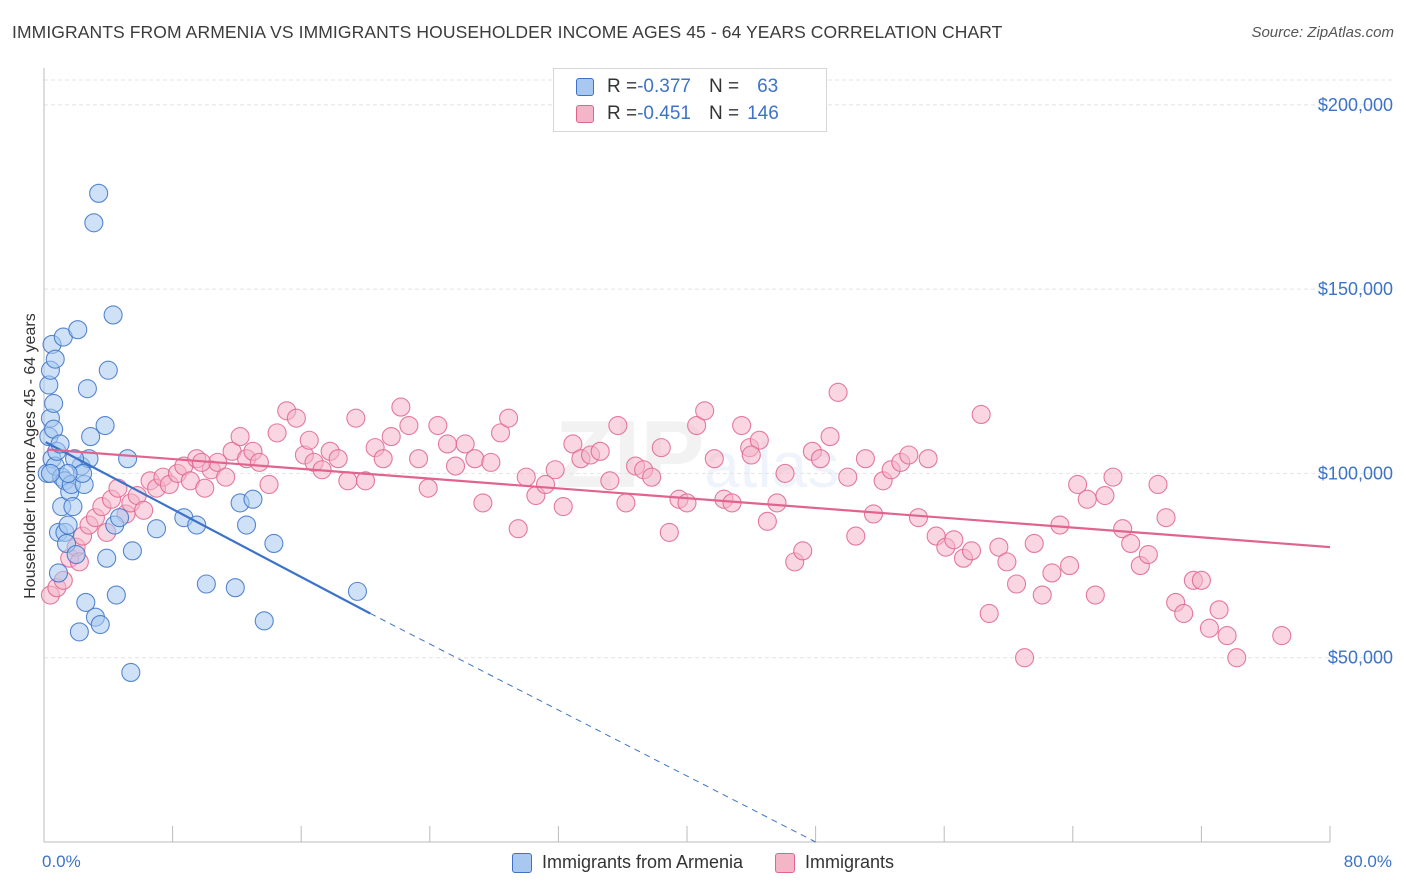  What do you see at coordinates (664, 86) in the screenshot?
I see `legend-r-value: -0.377` at bounding box center [664, 86].